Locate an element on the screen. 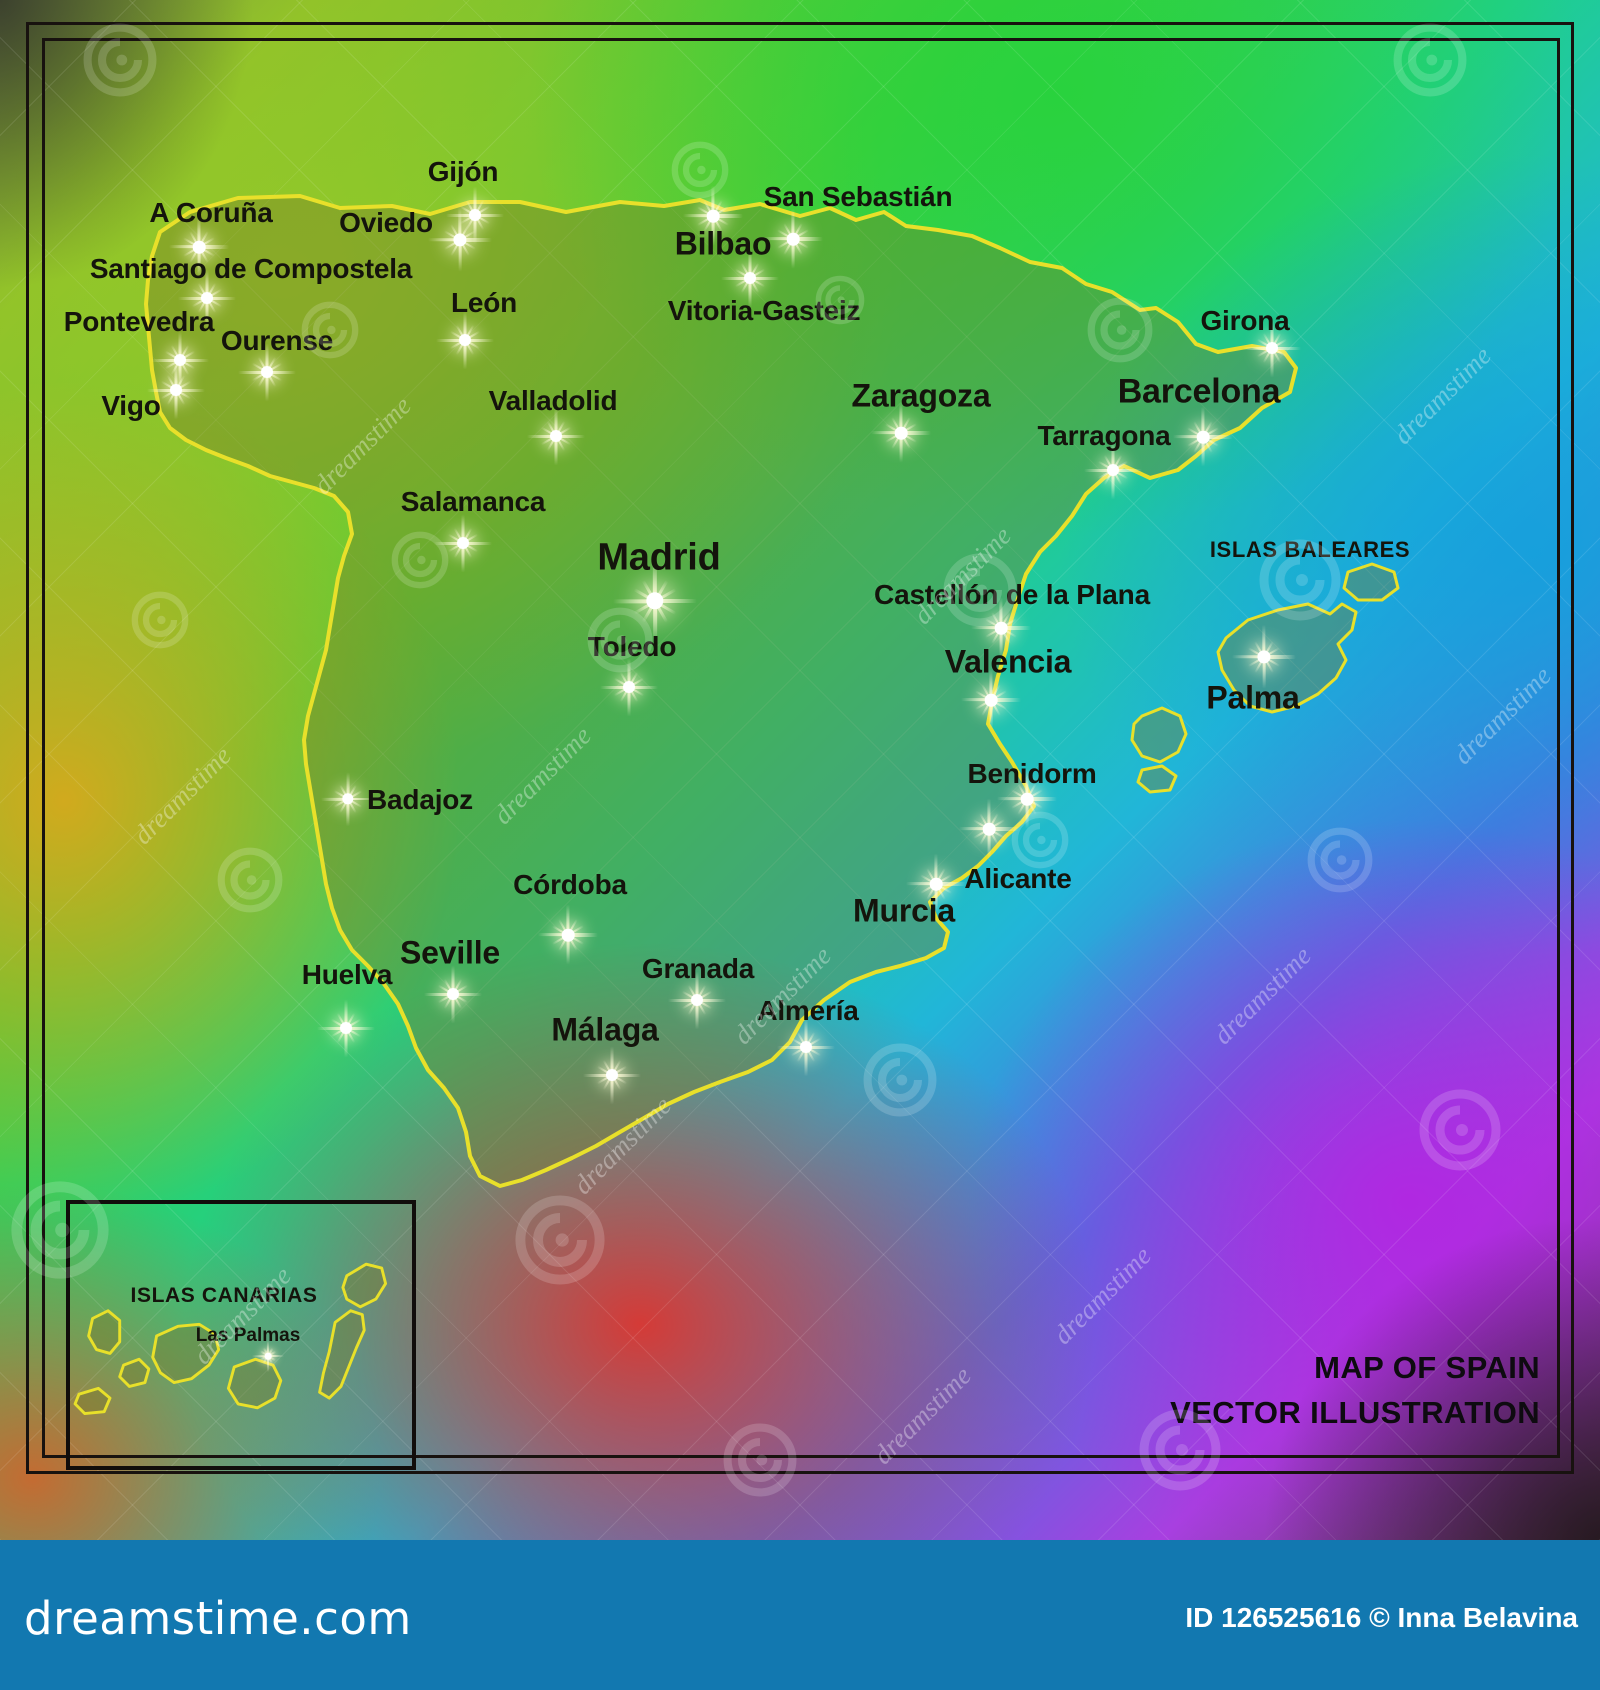 The image size is (1600, 1690). dreamstime-logo: dreamstime.com is located at coordinates (218, 1618).